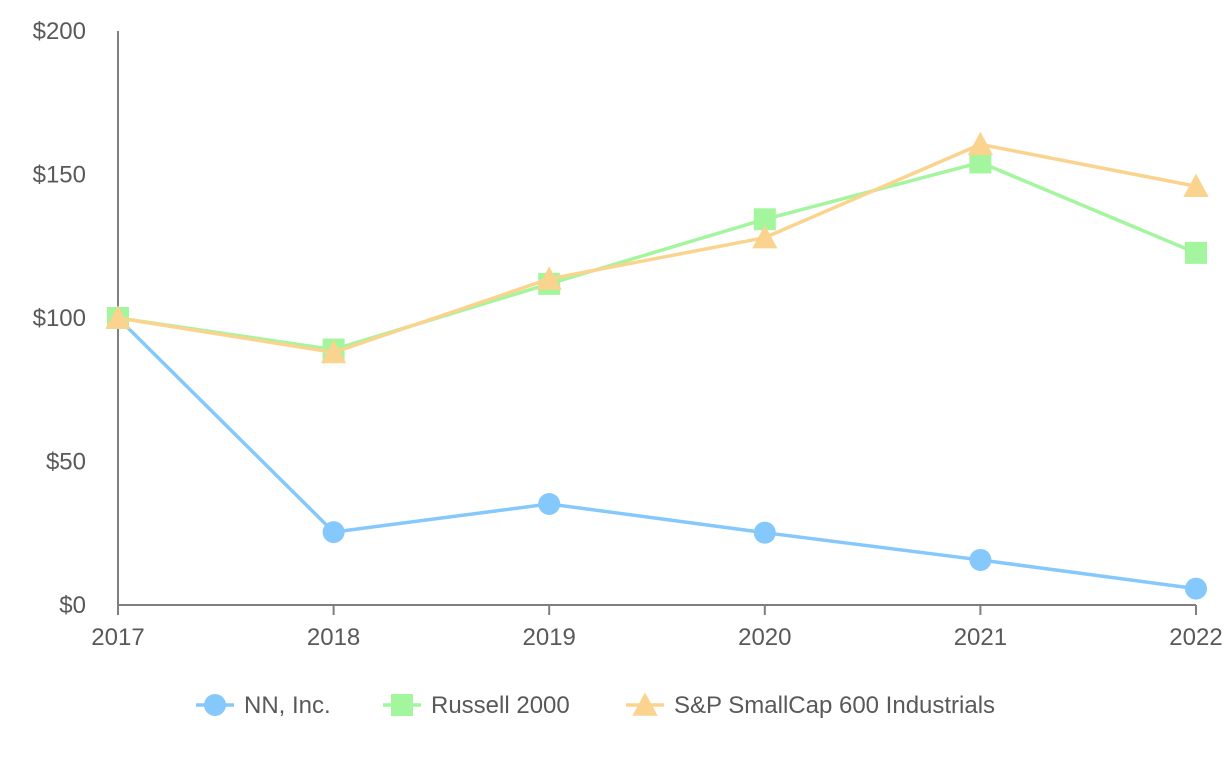 This screenshot has width=1226, height=765. Describe the element at coordinates (834, 705) in the screenshot. I see `legend-label: S&P SmallCap 600 Industrials` at that location.